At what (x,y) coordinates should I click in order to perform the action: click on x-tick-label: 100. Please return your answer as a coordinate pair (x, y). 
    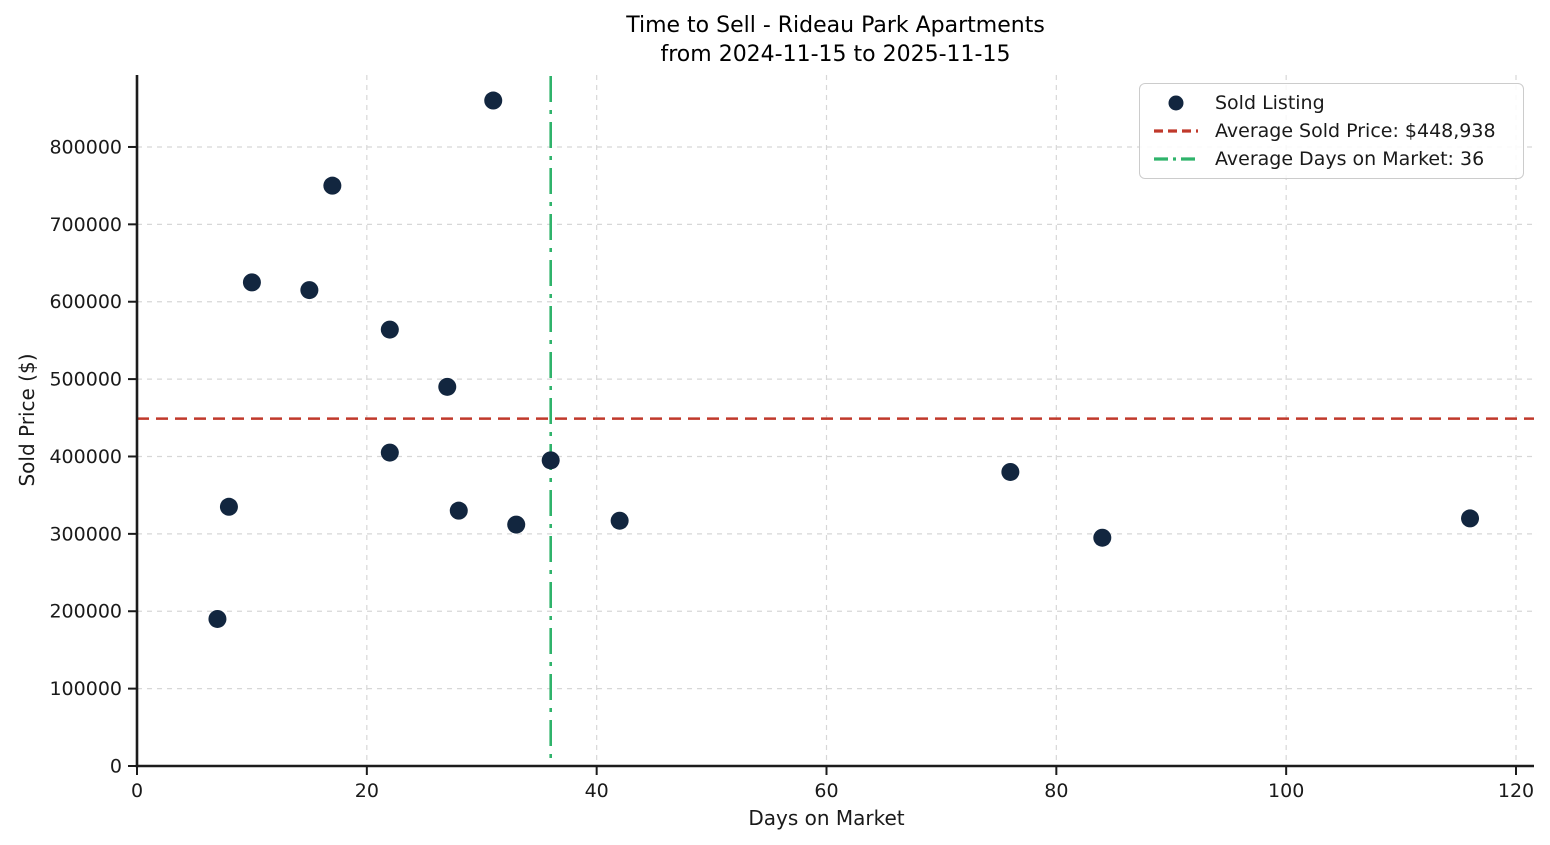
    Looking at the image, I should click on (1286, 791).